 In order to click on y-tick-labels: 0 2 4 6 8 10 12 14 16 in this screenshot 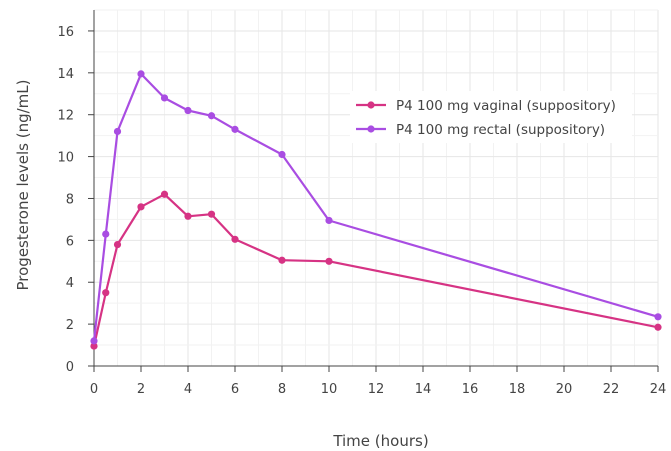, I will do `click(65, 200)`.